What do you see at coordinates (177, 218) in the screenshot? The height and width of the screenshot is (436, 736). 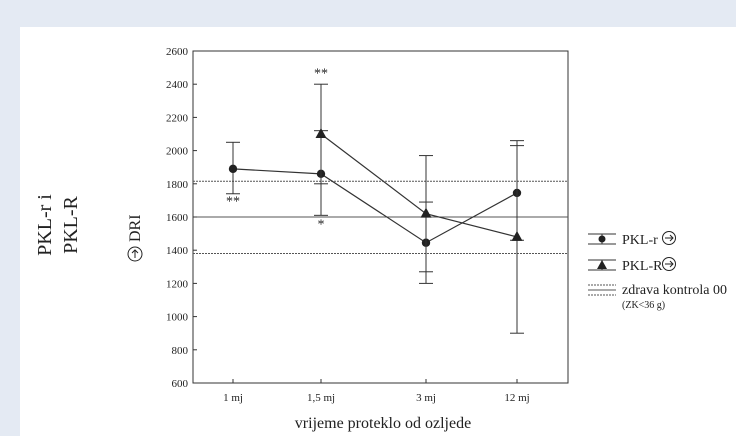 I see `y-tick-label: 1600` at bounding box center [177, 218].